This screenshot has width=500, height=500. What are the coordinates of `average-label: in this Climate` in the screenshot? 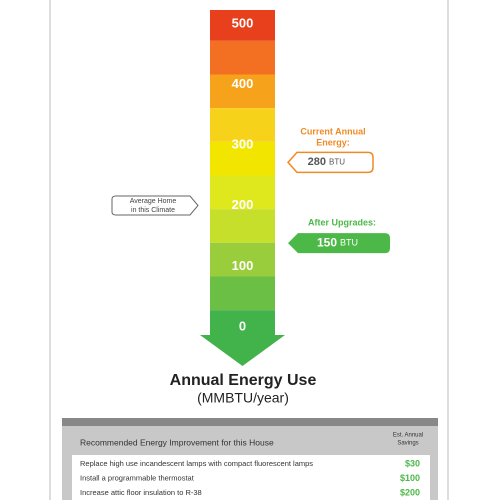 It's located at (153, 210).